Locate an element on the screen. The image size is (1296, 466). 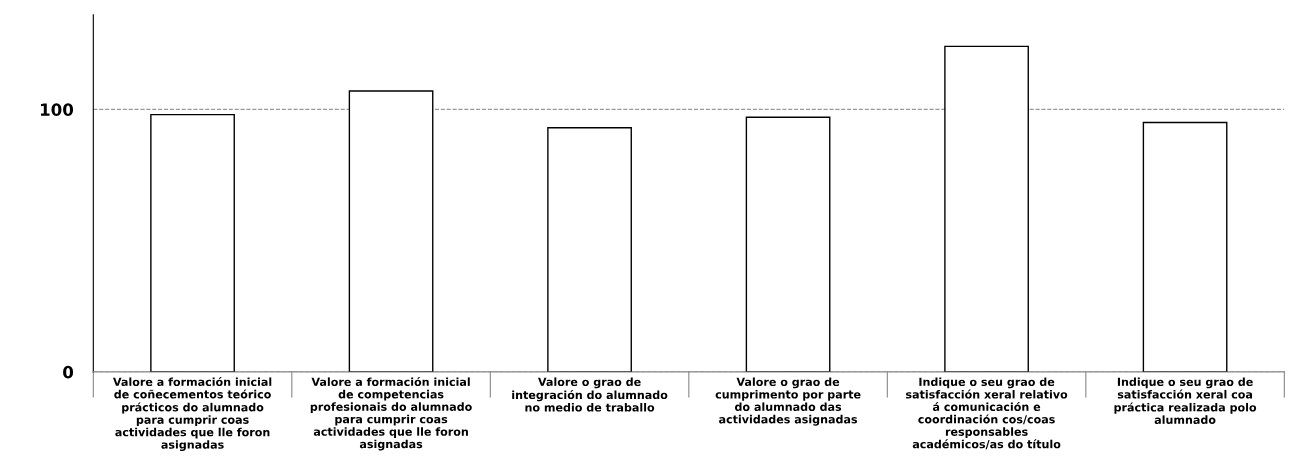
y-tick-label: 0 is located at coordinates (68, 372).